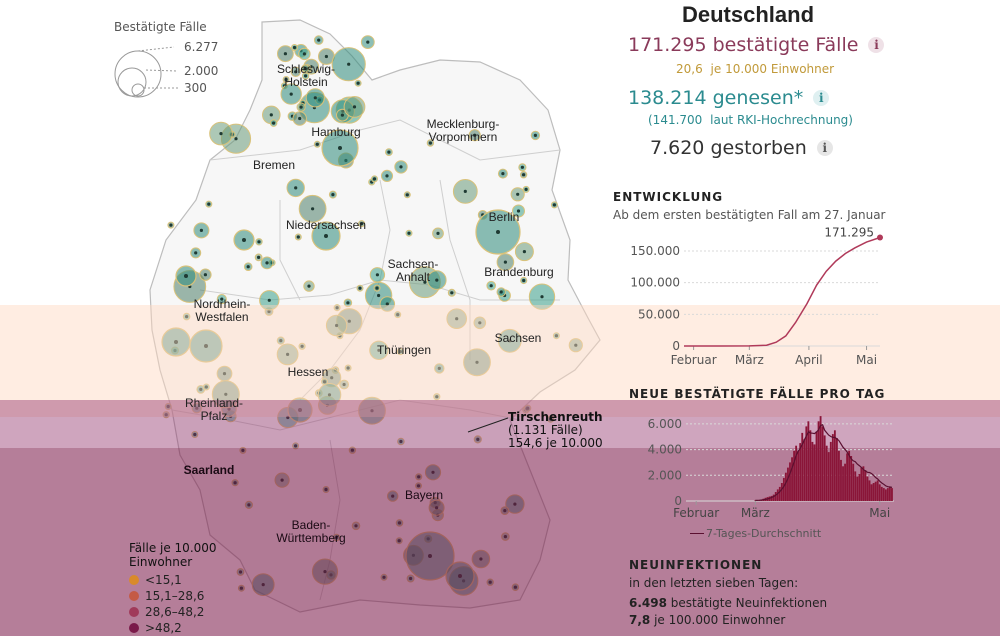 The height and width of the screenshot is (636, 1000). I want to click on new-infections-count: 6.498, so click(648, 603).